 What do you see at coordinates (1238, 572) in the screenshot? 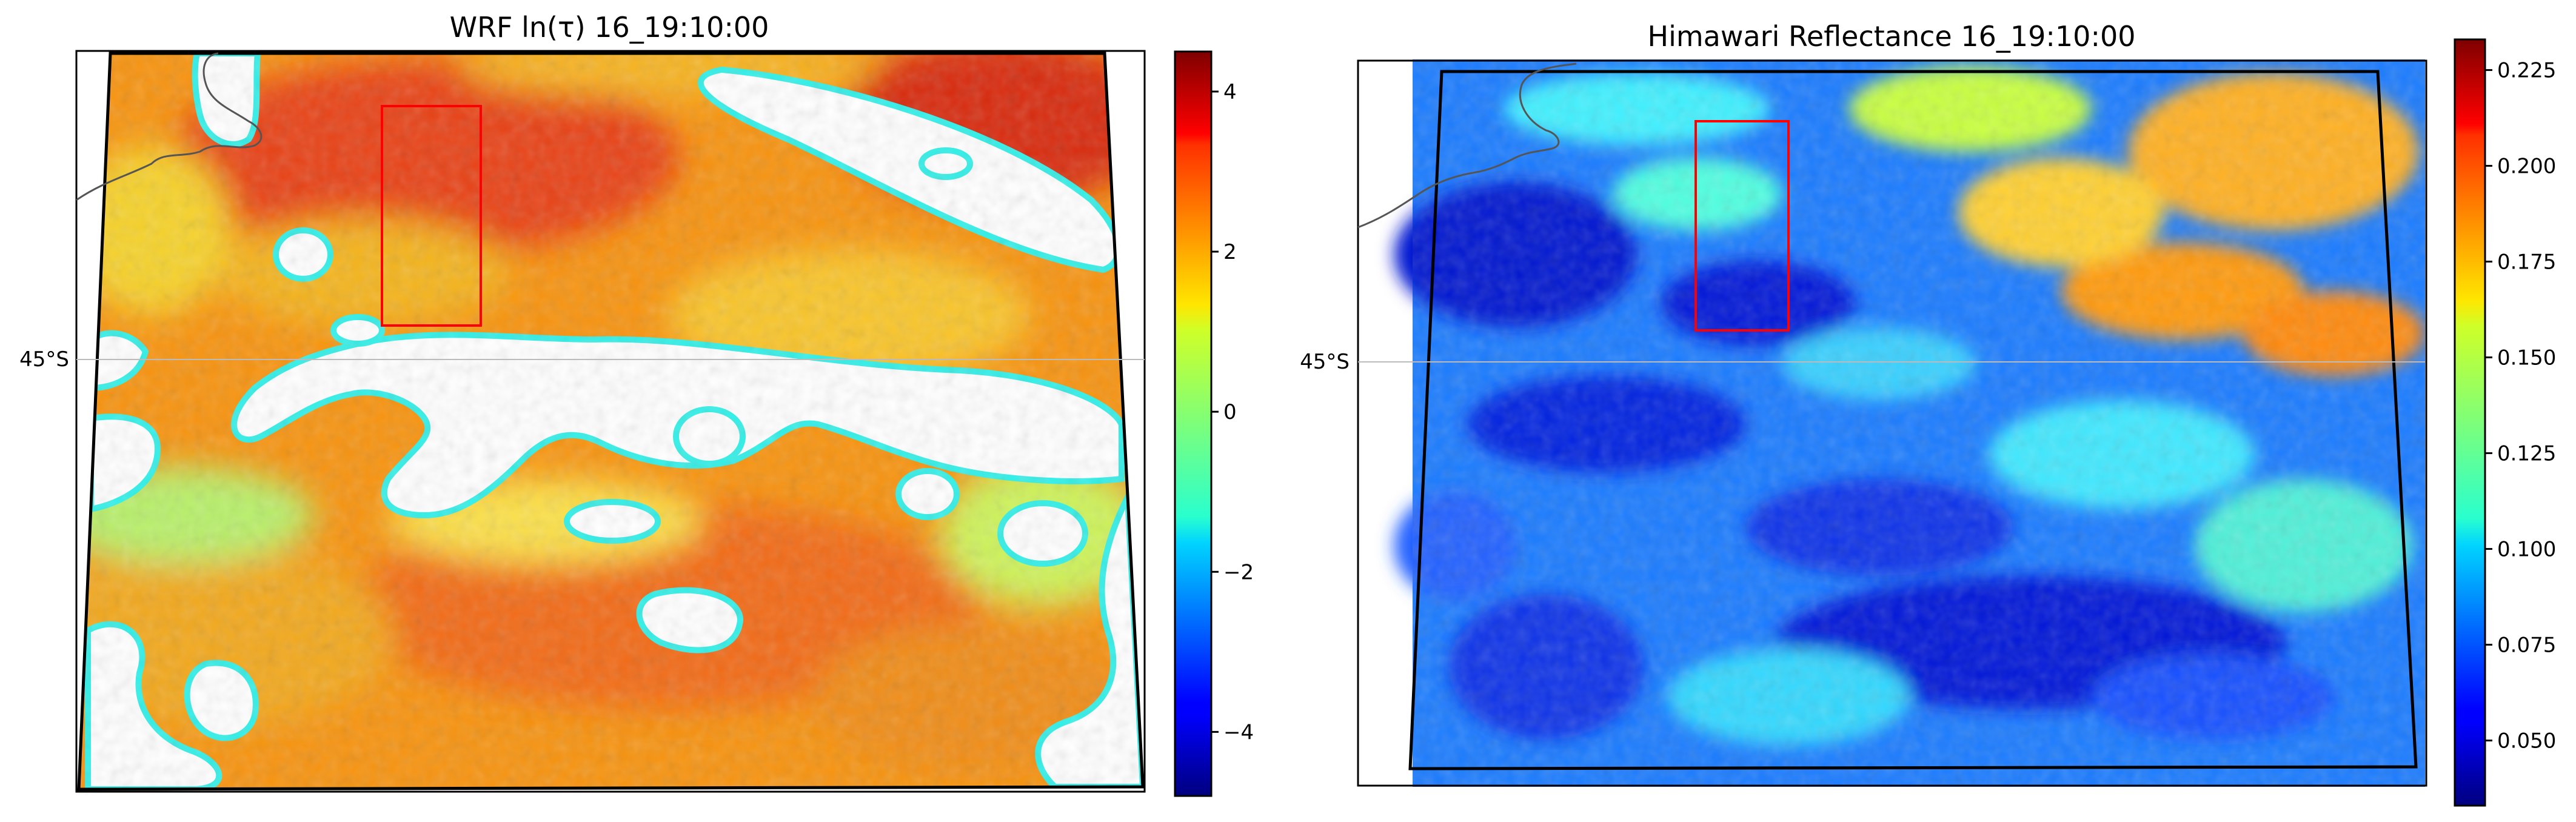
I see `wrf-colorbar-tick-label: −2` at bounding box center [1238, 572].